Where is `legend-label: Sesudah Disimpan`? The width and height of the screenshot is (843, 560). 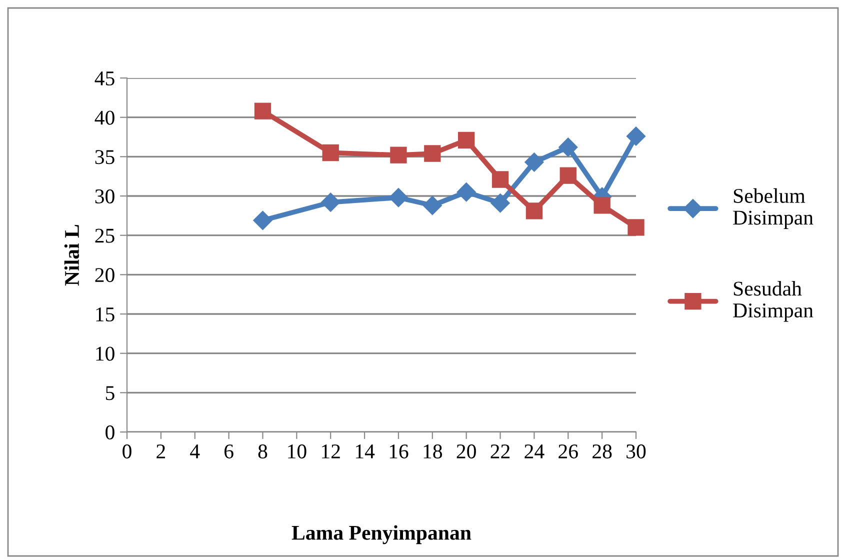 legend-label: Sesudah Disimpan is located at coordinates (773, 301).